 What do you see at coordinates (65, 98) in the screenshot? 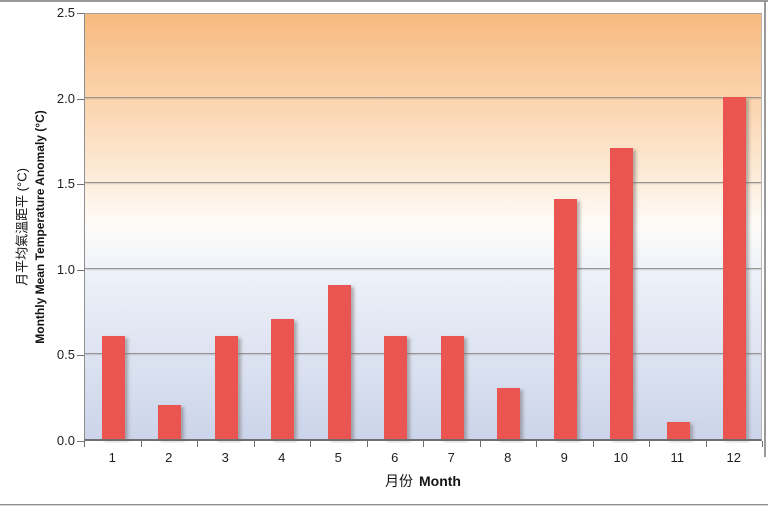
I see `y-tick-label-2.0: 2.0` at bounding box center [65, 98].